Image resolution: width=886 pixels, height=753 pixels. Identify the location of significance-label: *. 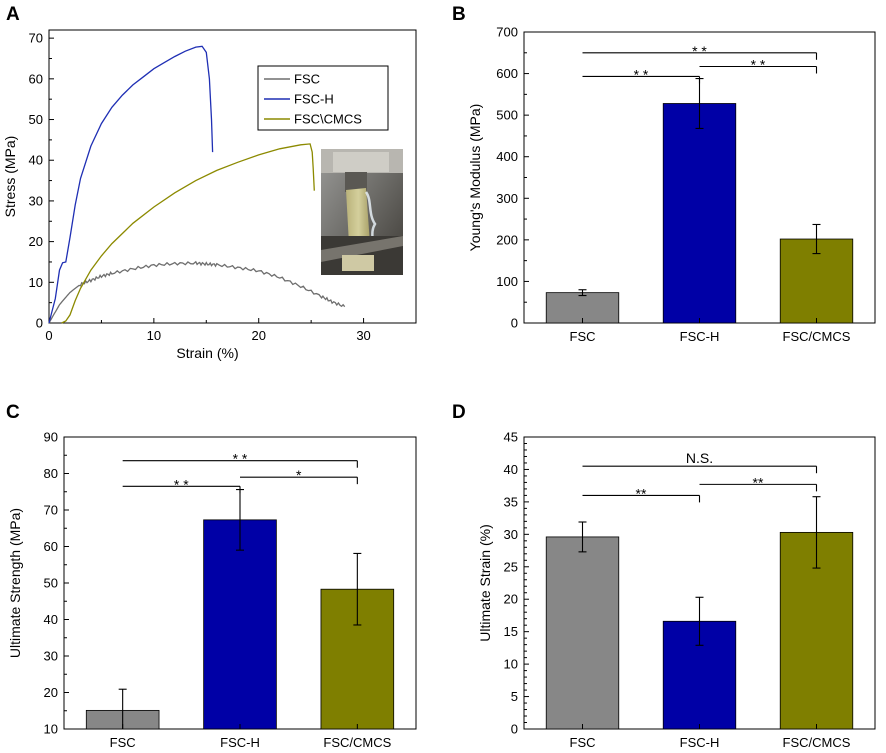
(299, 475).